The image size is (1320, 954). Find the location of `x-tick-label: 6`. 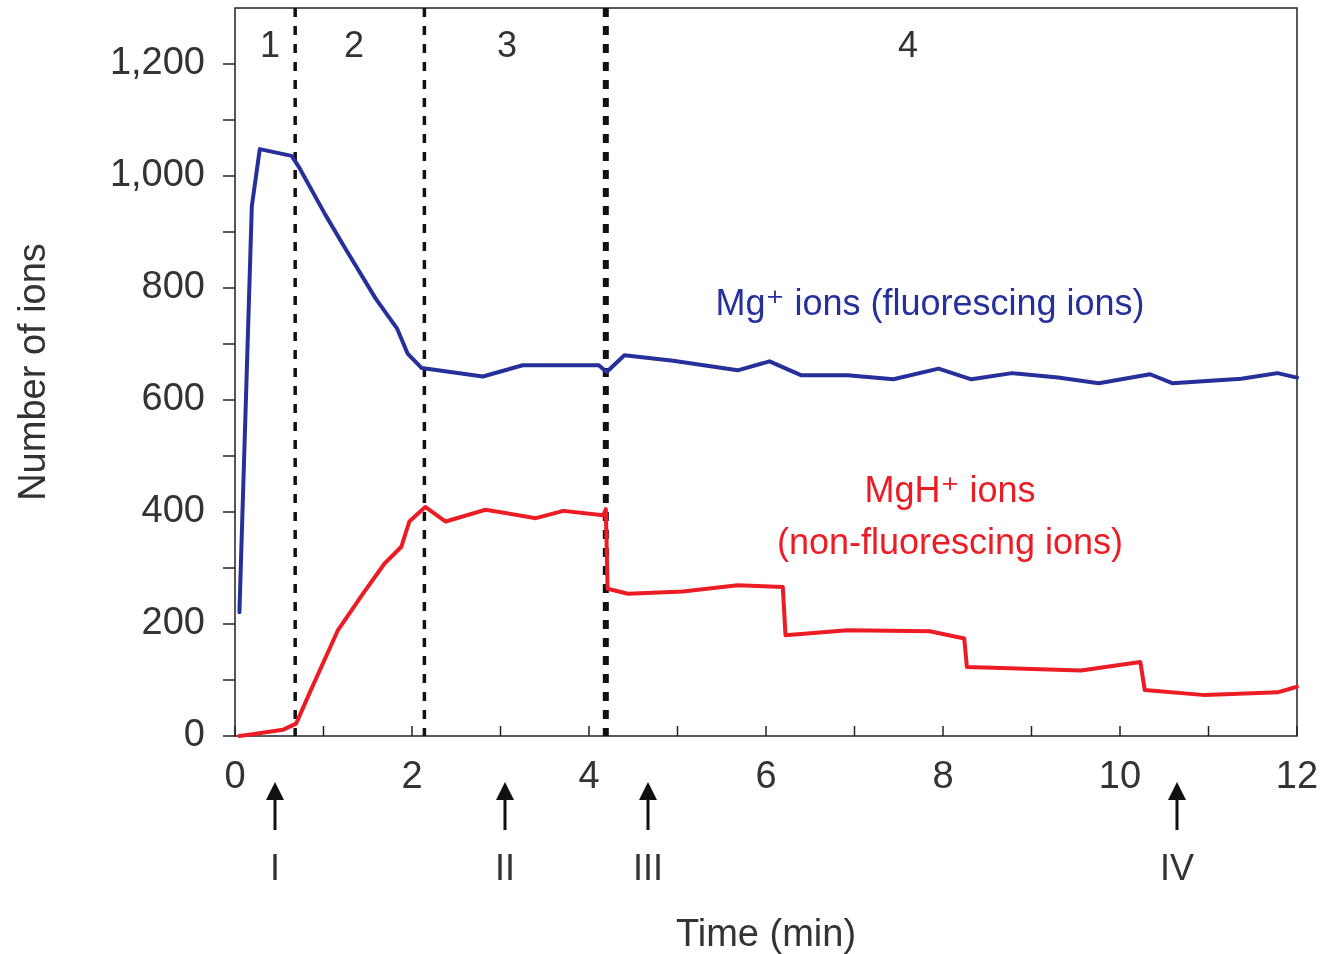

x-tick-label: 6 is located at coordinates (766, 775).